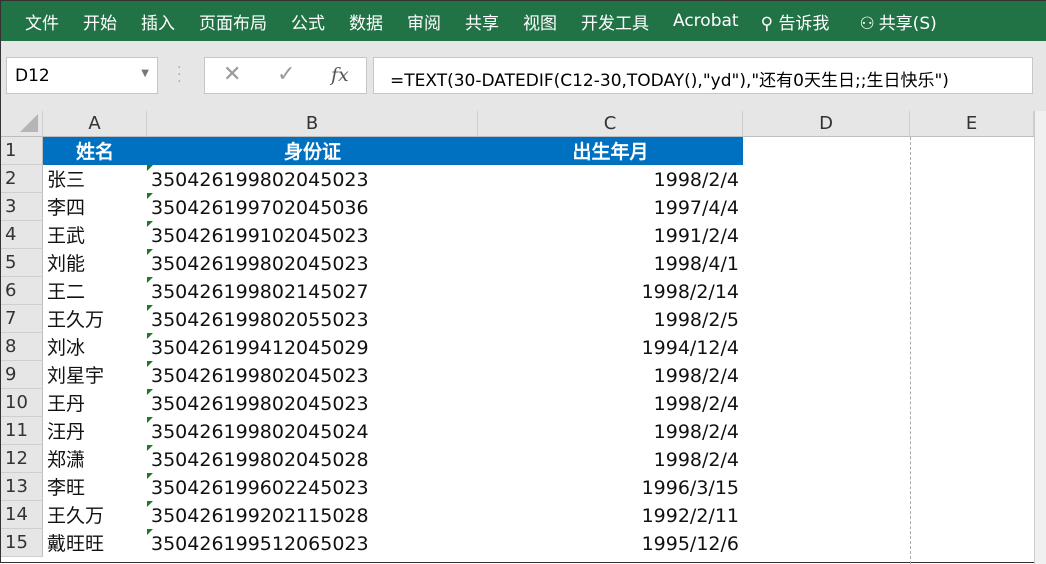 The width and height of the screenshot is (1046, 564). What do you see at coordinates (22, 179) in the screenshot?
I see `row-header: 2` at bounding box center [22, 179].